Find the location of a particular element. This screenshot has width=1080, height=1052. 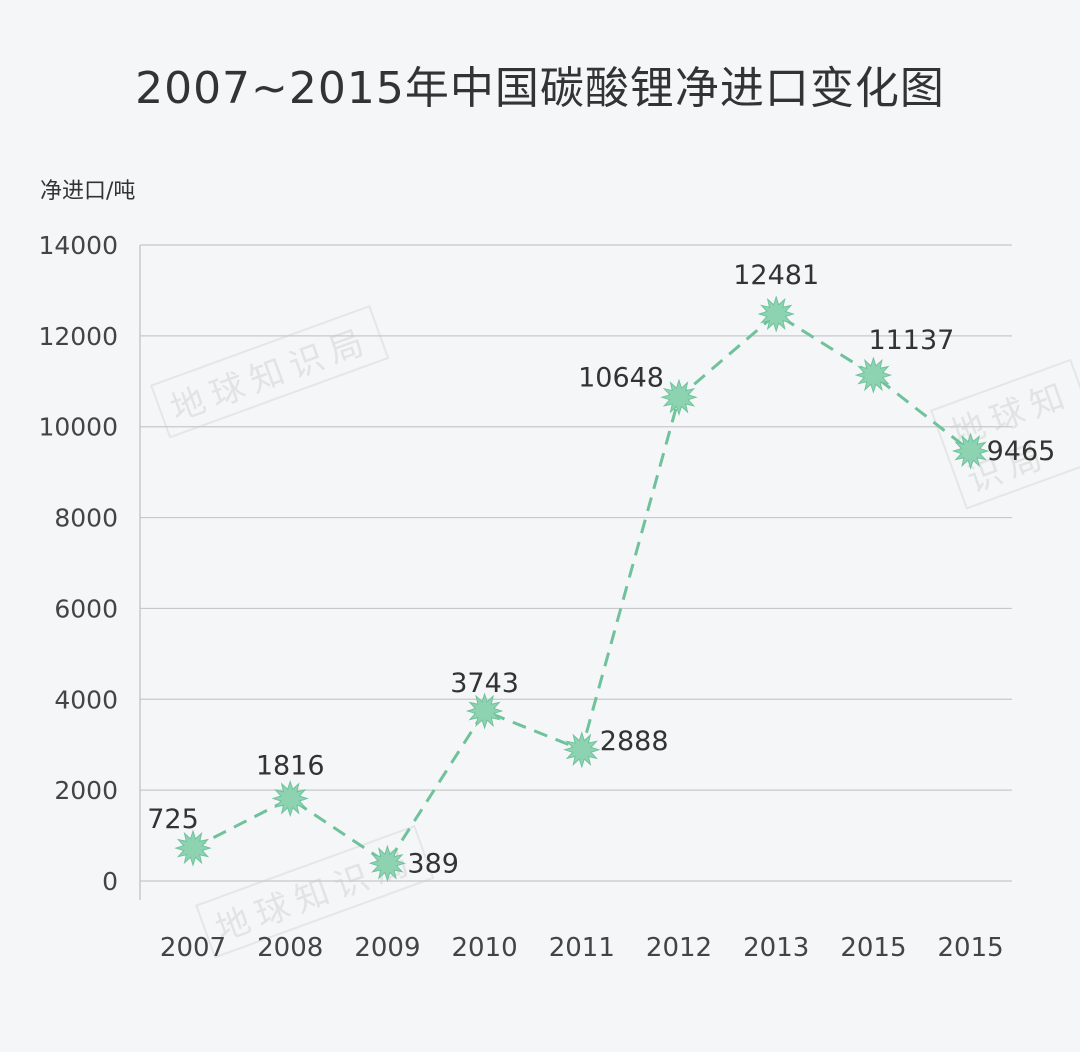

x-tick-label: 2008 is located at coordinates (290, 948).